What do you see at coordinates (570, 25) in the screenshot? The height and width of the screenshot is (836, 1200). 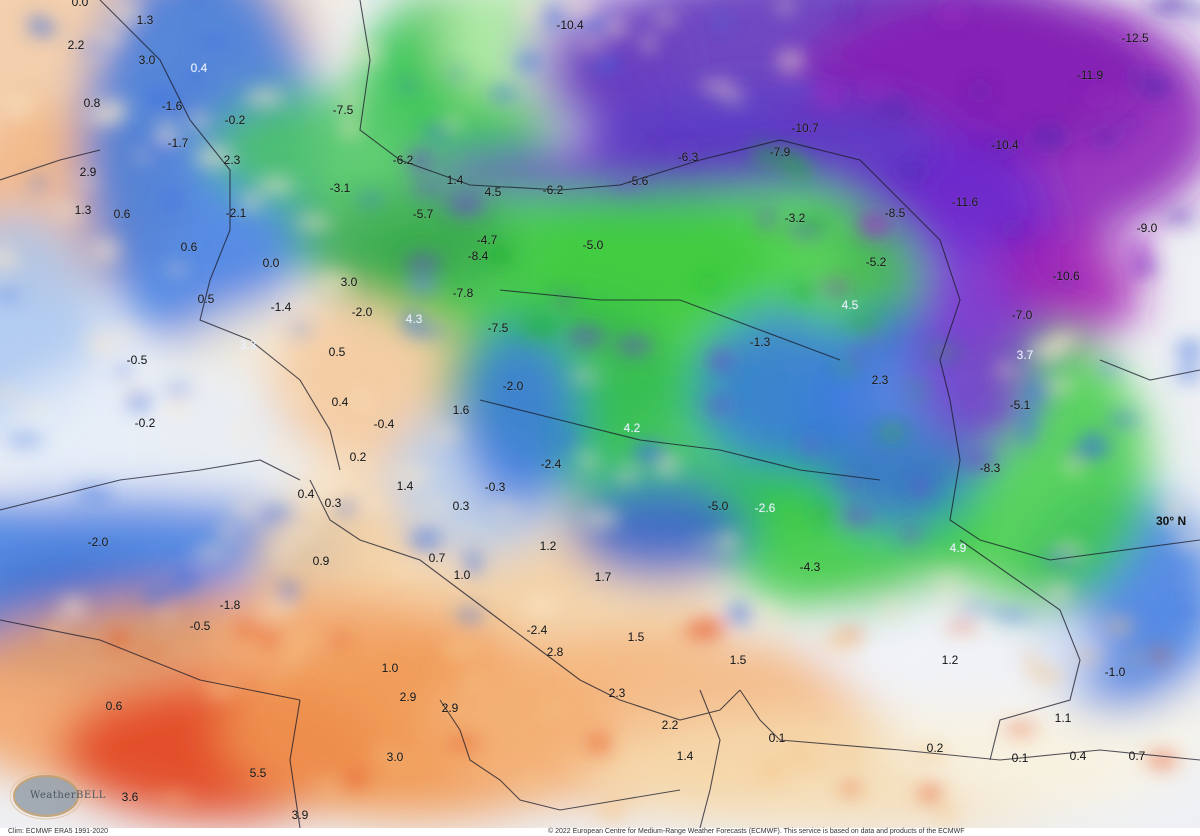 I see `anomaly-value-label: -10.4` at bounding box center [570, 25].